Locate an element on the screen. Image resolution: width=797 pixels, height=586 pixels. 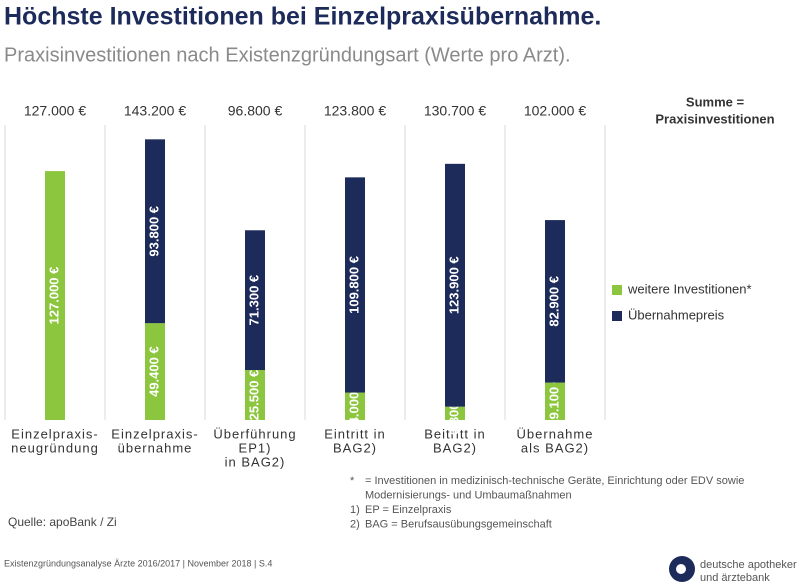
total-label: 123.800 € is located at coordinates (355, 111).